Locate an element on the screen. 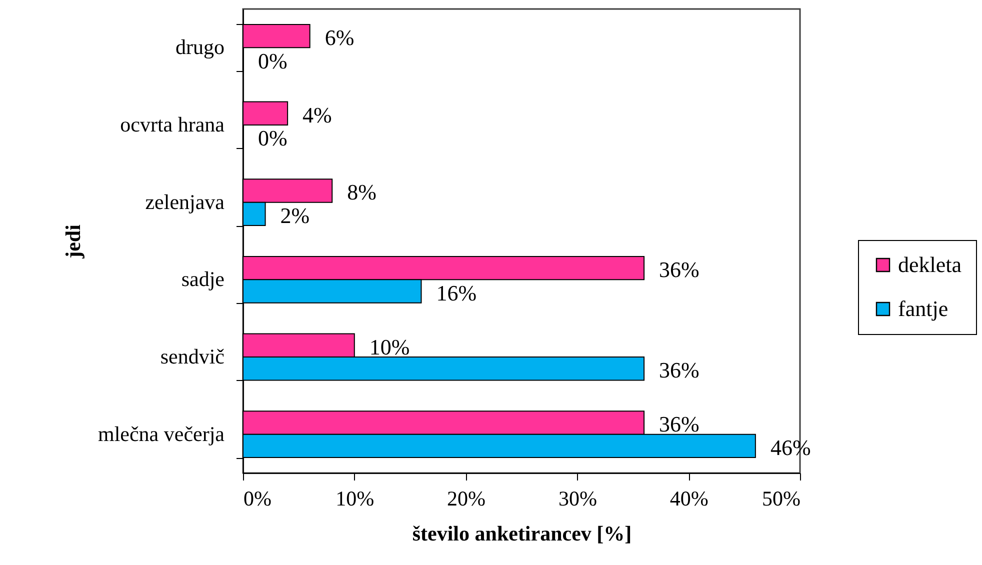 The height and width of the screenshot is (565, 982). data-label: 2% is located at coordinates (295, 215).